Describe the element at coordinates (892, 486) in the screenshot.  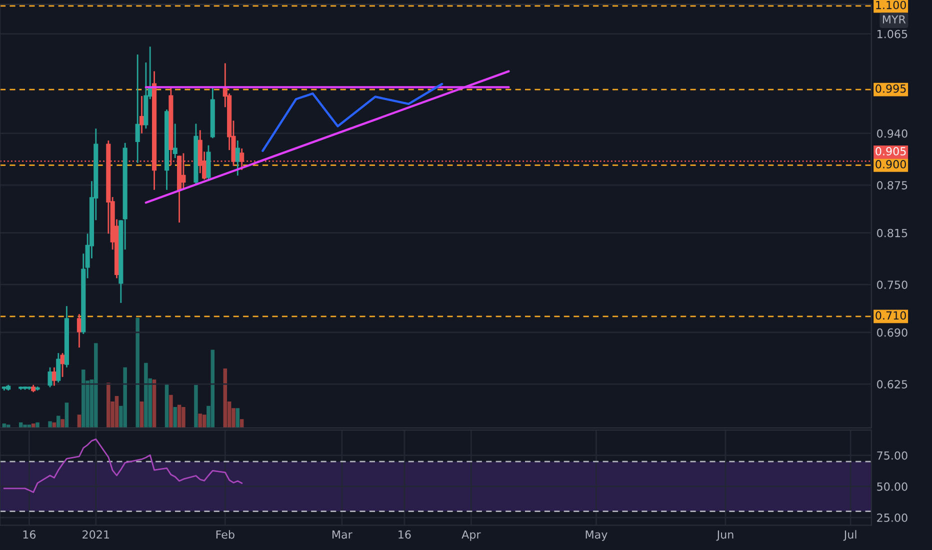
I see `y-tick-label: 50.00` at that location.